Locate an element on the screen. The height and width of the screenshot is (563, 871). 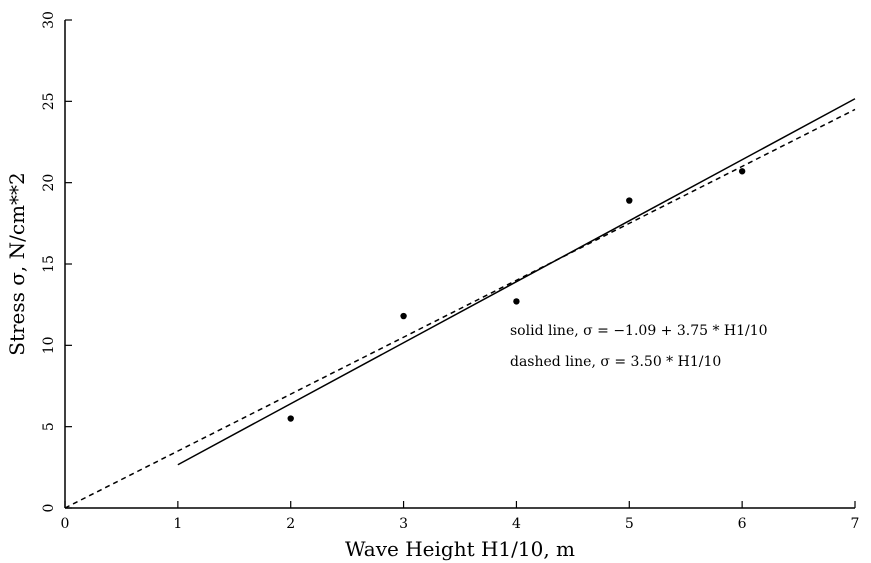
y-axis-title: Stress σ, N/cm**2 is located at coordinates (17, 264).